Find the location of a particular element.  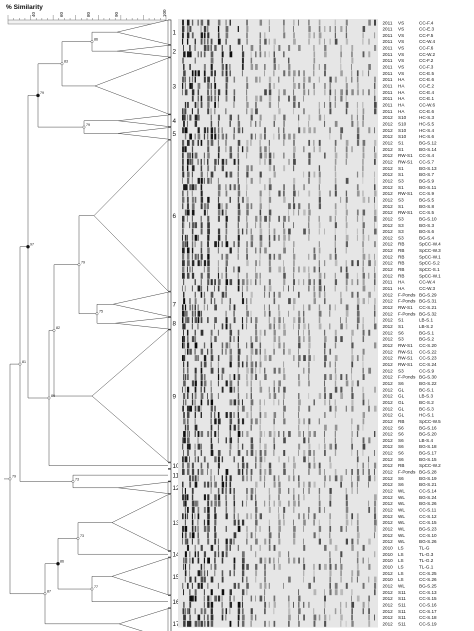

strain-source: WL is located at coordinates (401, 510).